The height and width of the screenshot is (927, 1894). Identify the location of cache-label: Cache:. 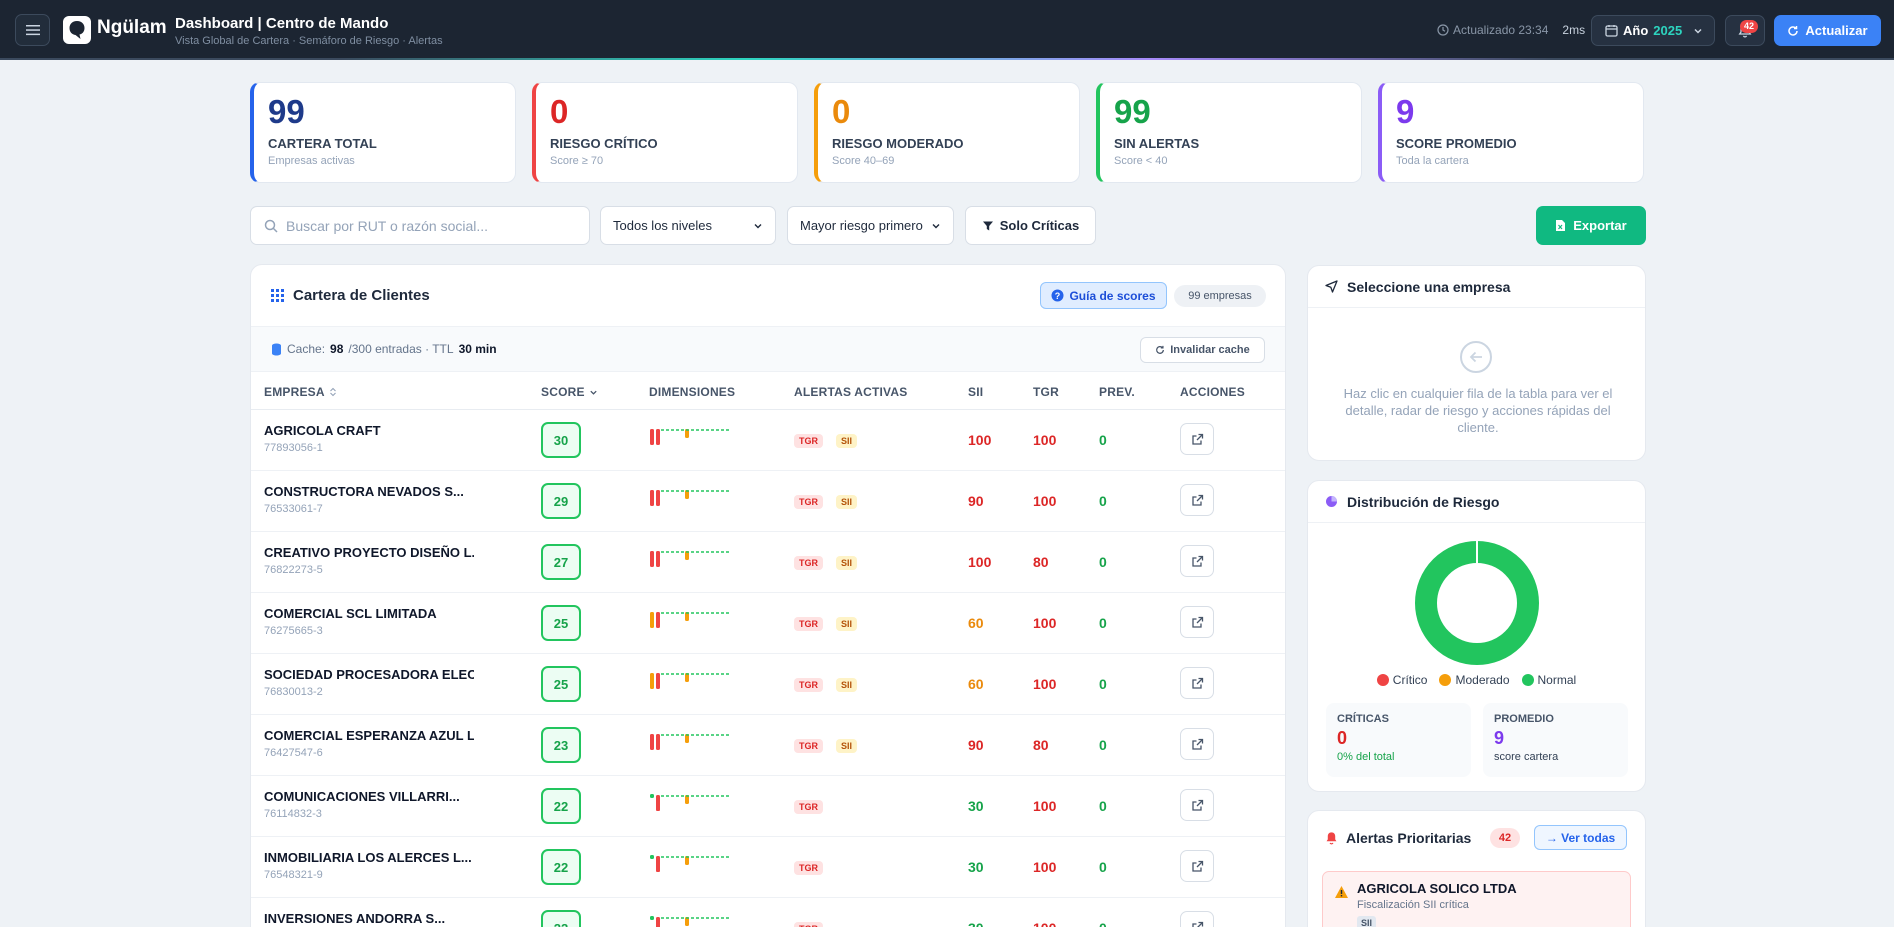
(306, 349).